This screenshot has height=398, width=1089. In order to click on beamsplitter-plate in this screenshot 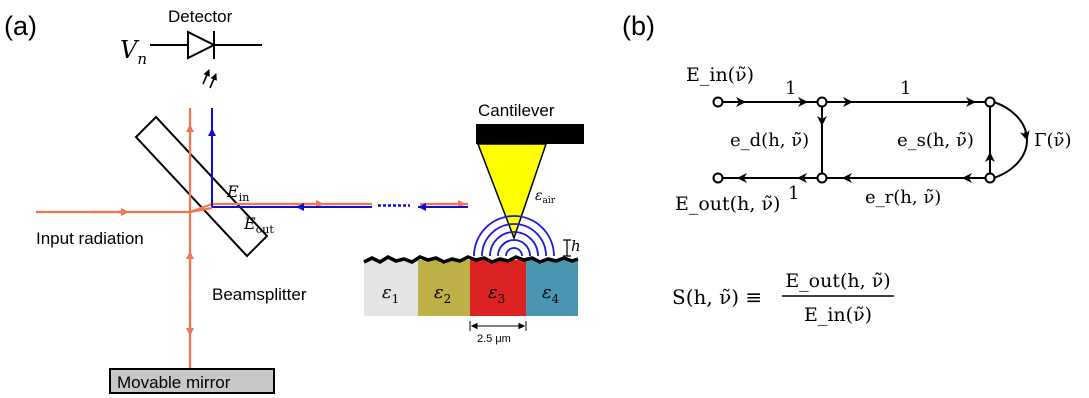, I will do `click(201, 186)`.